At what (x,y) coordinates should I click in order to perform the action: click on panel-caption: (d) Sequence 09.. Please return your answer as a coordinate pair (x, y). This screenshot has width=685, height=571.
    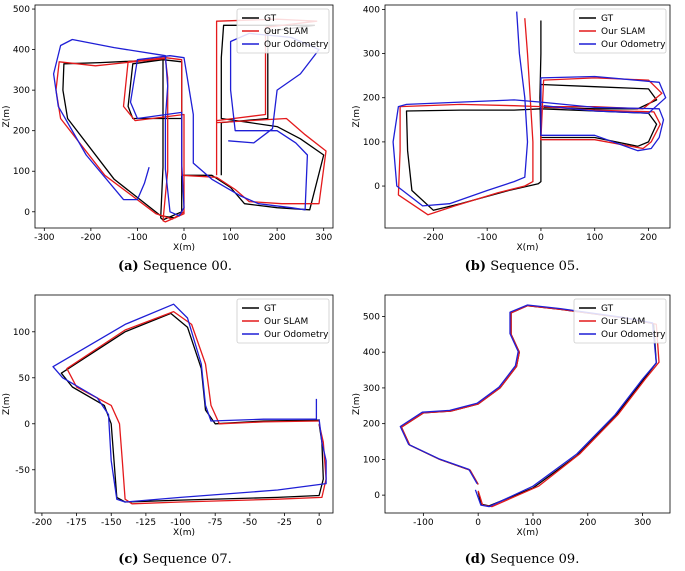
    Looking at the image, I should click on (522, 559).